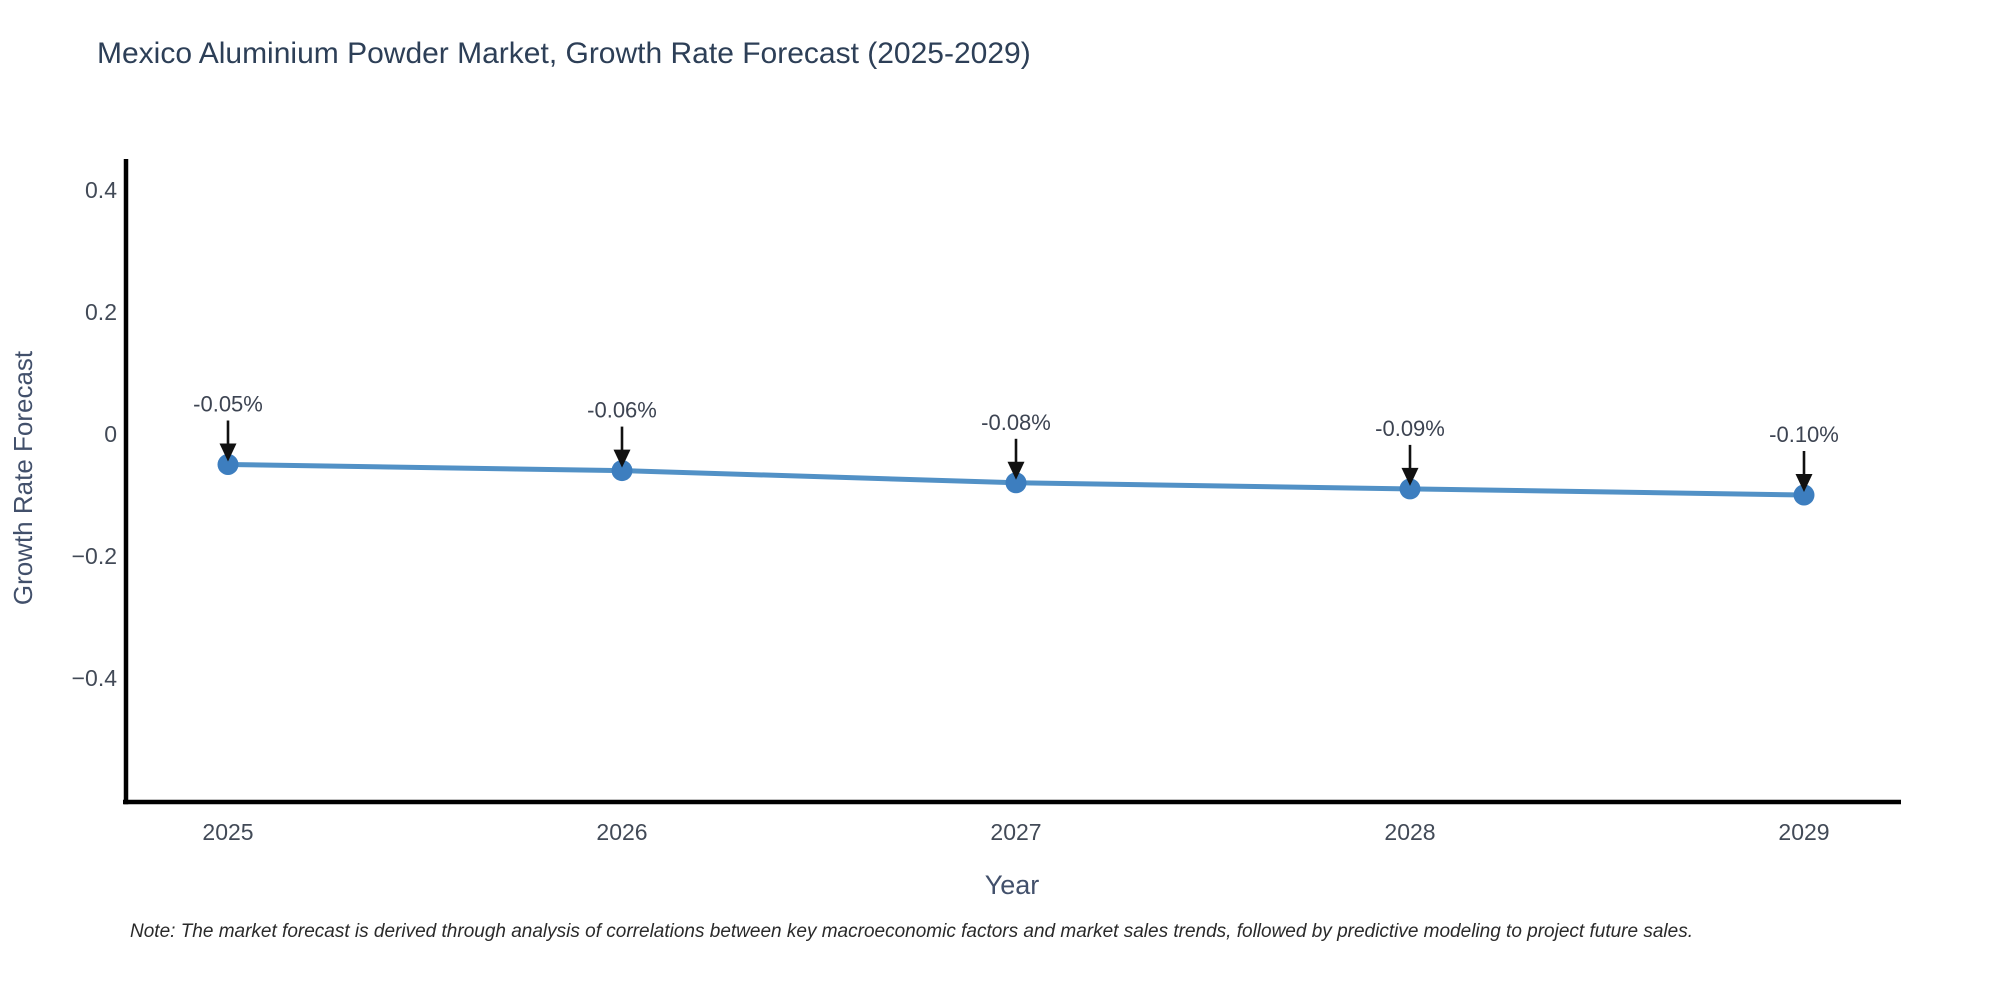 This screenshot has height=1000, width=2000. Describe the element at coordinates (1016, 442) in the screenshot. I see `annotations: -0.05% -0.06% -0.08% -0.09% -0.10%` at that location.